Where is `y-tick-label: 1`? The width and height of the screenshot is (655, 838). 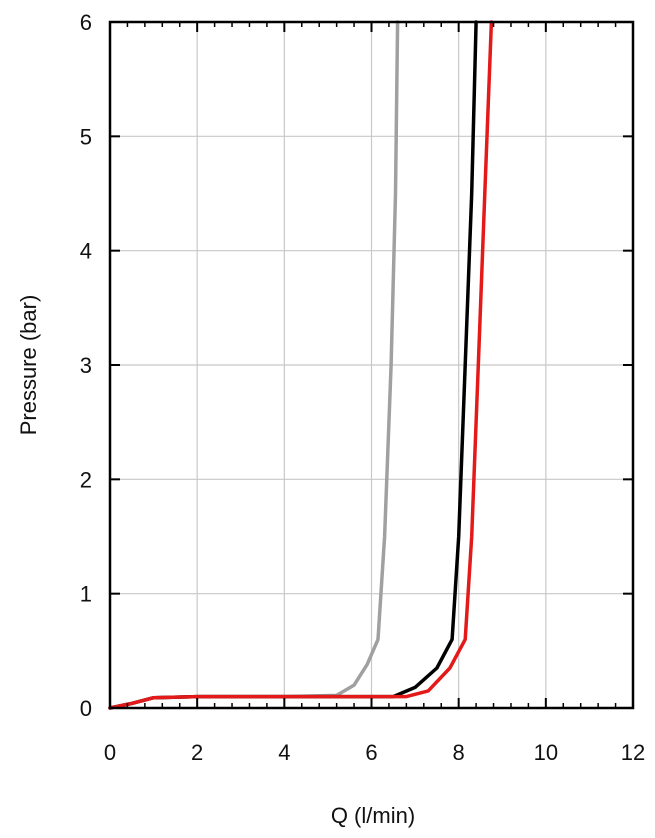
y-tick-label: 1 is located at coordinates (86, 594).